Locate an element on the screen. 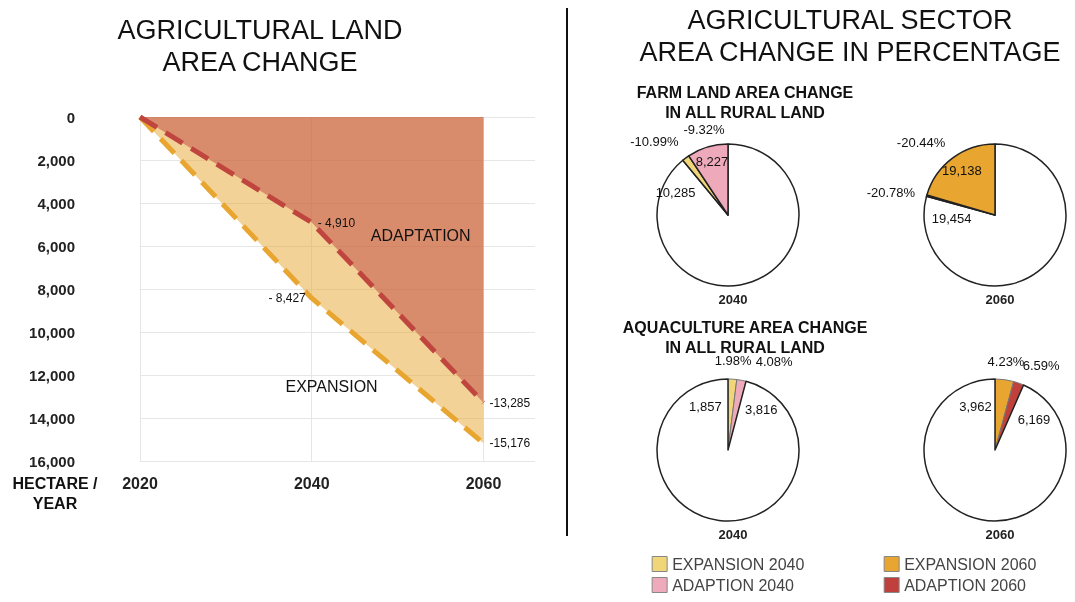 The width and height of the screenshot is (1075, 602). legend-label: EXPANSION 2040 is located at coordinates (738, 564).